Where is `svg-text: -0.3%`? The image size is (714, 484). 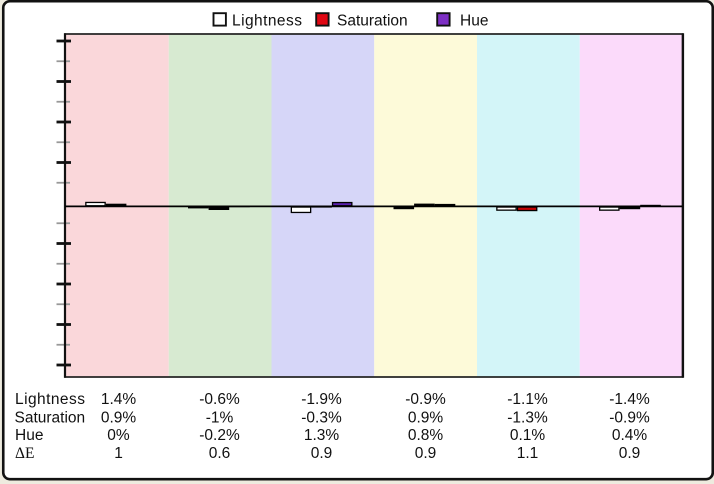 svg-text: -0.3% is located at coordinates (321, 417).